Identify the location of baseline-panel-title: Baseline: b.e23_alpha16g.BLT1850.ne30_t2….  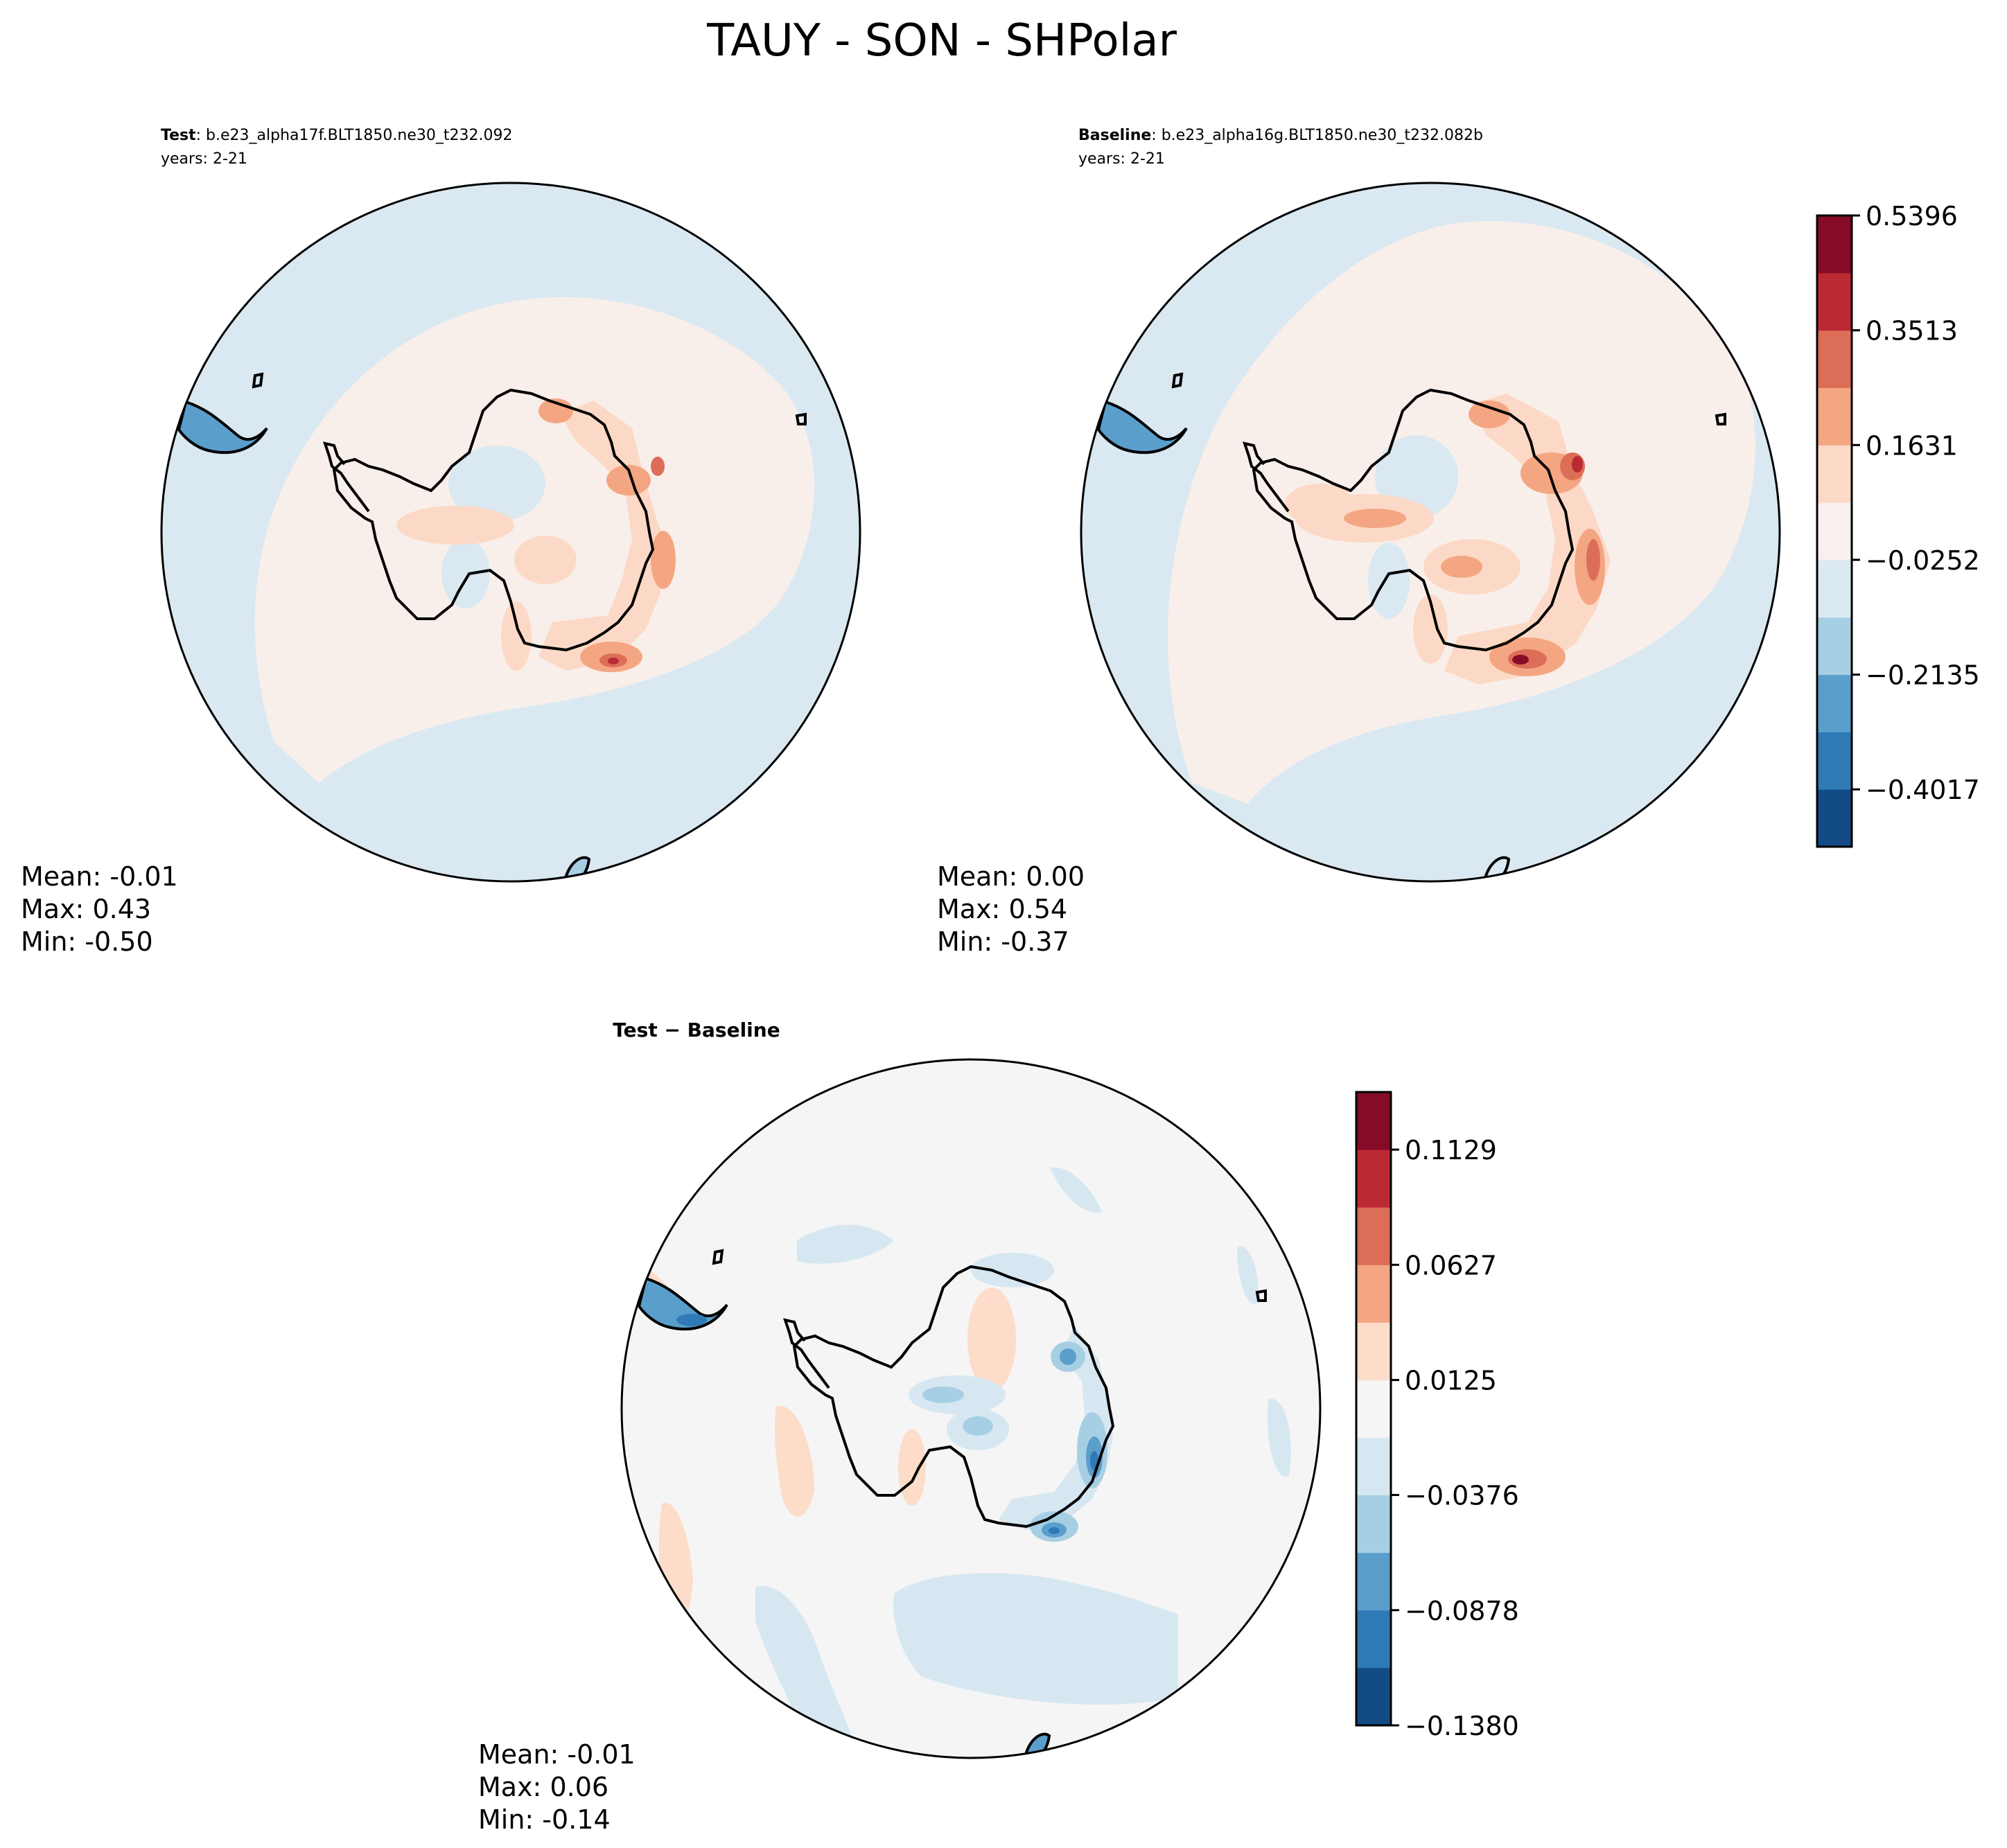
(1280, 135).